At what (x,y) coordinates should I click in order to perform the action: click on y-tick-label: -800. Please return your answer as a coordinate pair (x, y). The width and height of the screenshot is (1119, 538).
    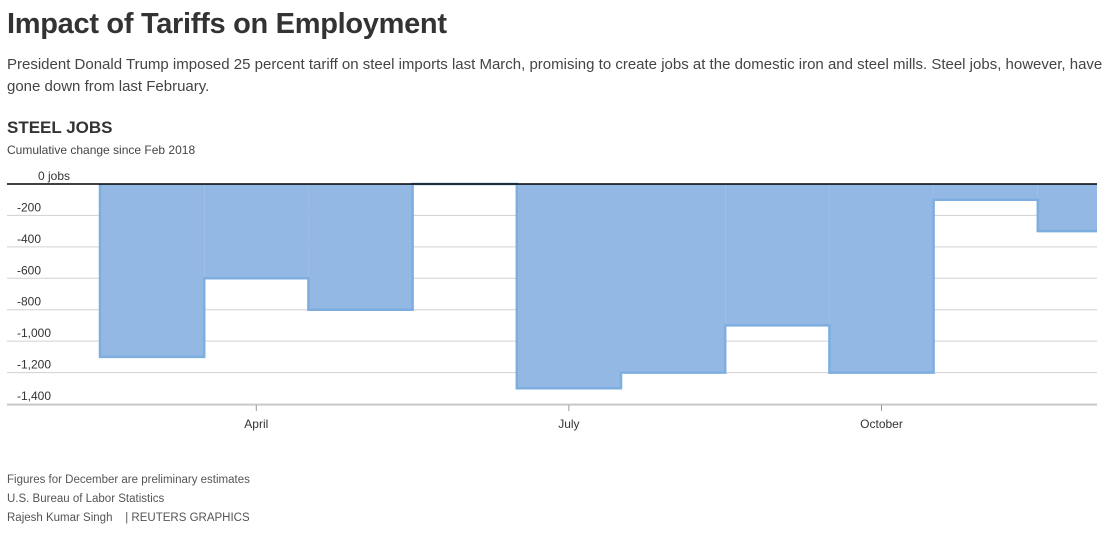
    Looking at the image, I should click on (29, 302).